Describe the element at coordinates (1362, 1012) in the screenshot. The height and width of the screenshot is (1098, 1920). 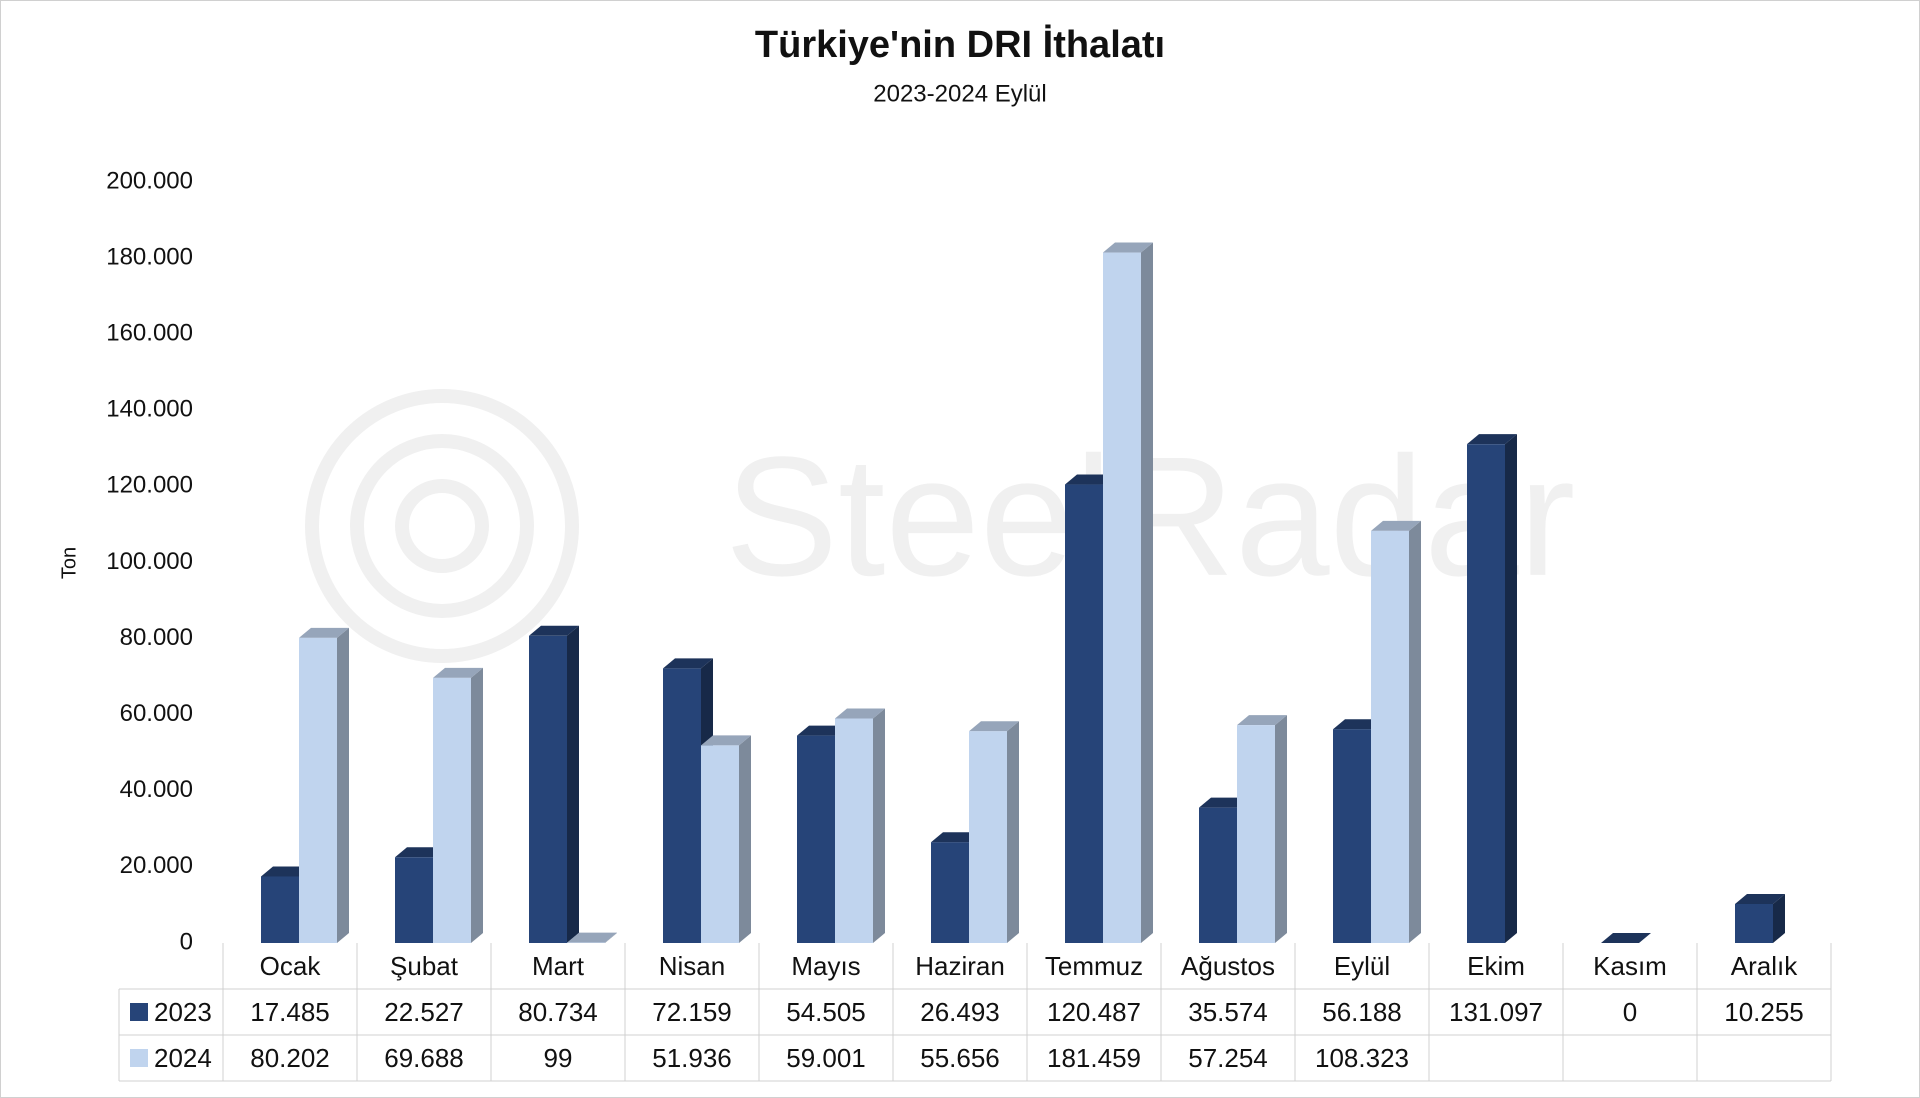
I see `data-label: 56.188` at that location.